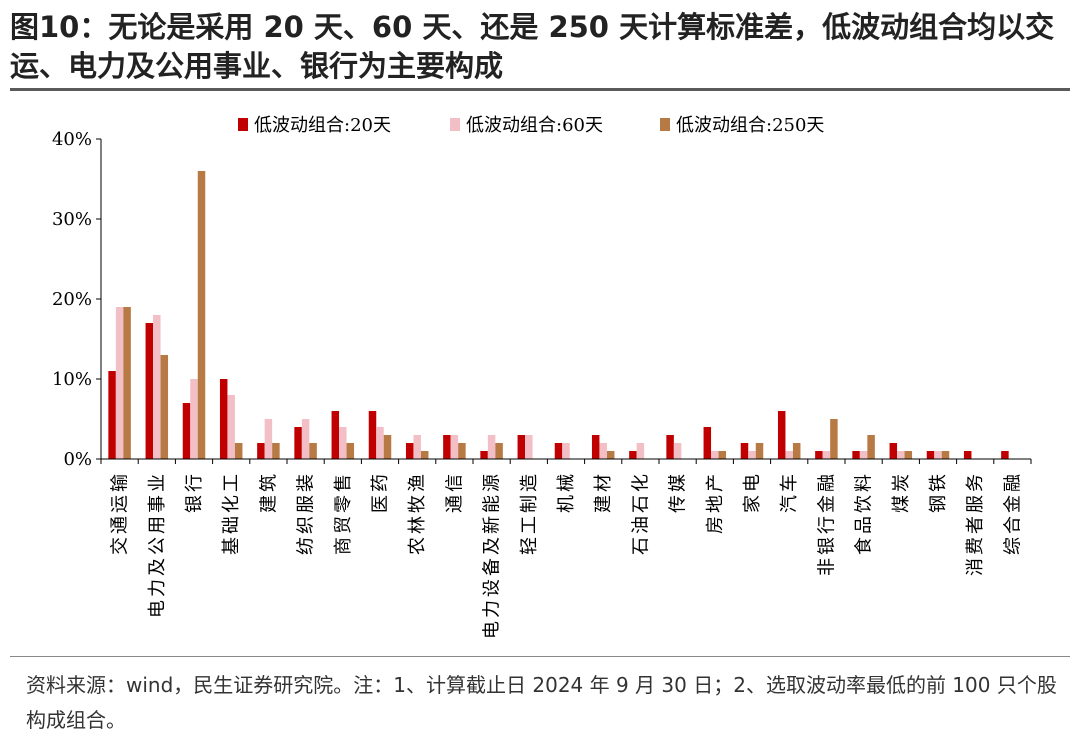 The width and height of the screenshot is (1080, 740). What do you see at coordinates (678, 492) in the screenshot?
I see `x-tick-label: 传媒` at bounding box center [678, 492].